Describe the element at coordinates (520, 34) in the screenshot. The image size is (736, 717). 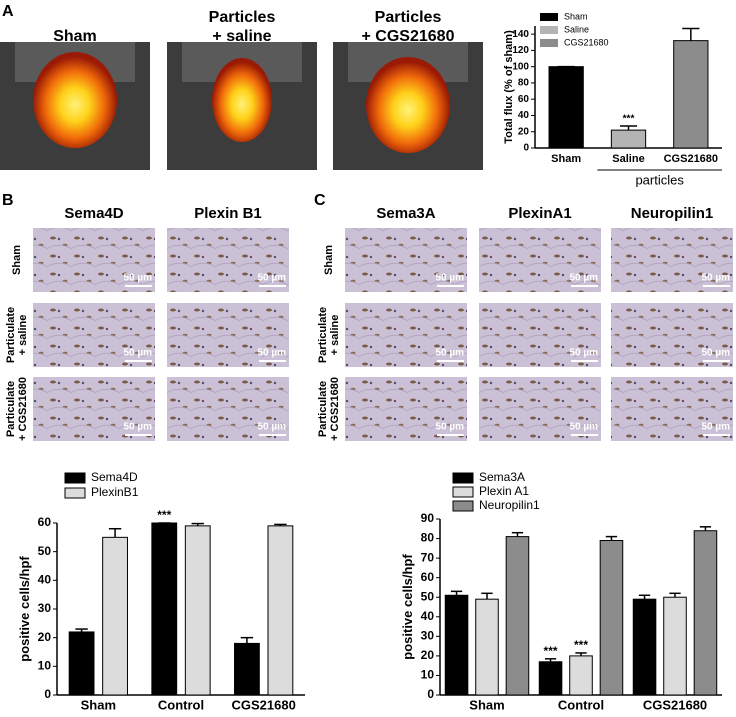
I see `y-tick-label: 140` at that location.